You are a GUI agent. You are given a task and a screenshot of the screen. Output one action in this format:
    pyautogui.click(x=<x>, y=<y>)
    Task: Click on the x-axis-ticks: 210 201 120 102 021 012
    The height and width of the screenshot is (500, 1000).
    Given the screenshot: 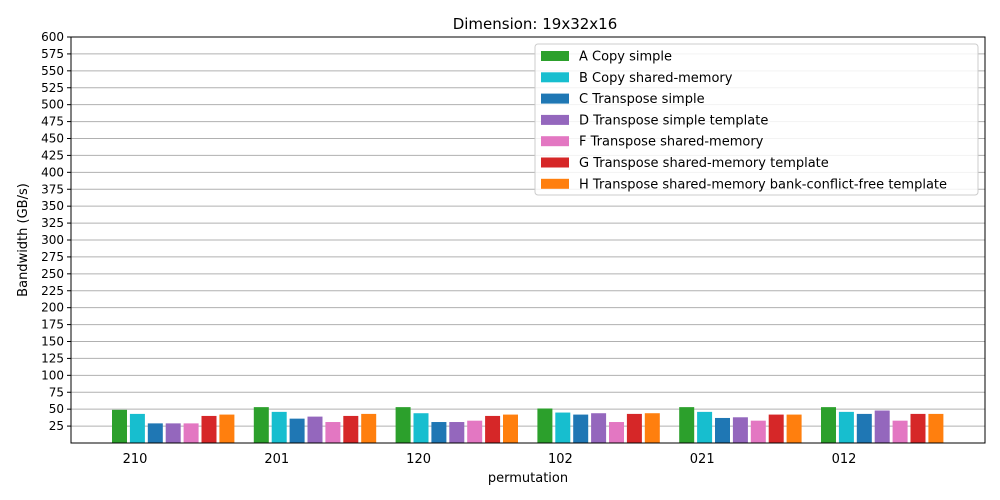 What is the action you would take?
    pyautogui.click(x=490, y=459)
    